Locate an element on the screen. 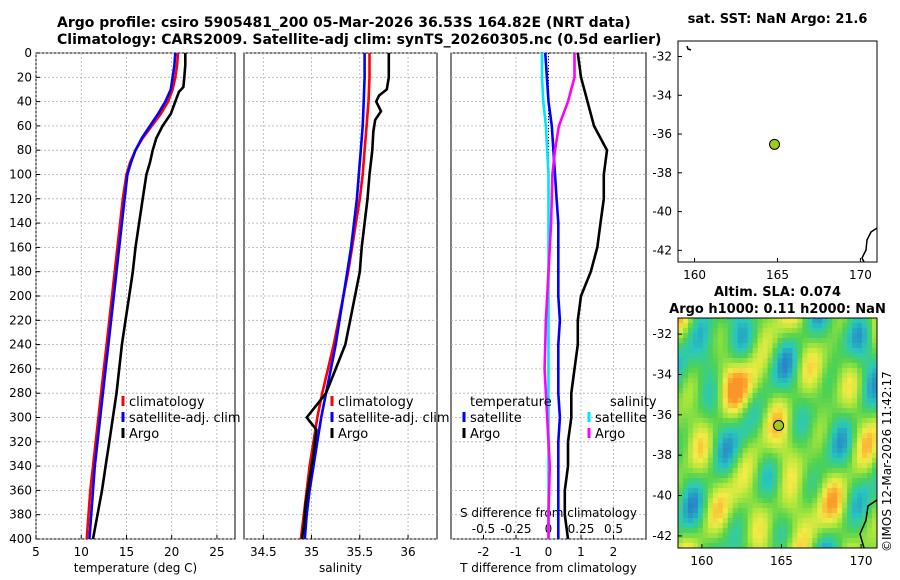  sla-map-frame is located at coordinates (777, 433).